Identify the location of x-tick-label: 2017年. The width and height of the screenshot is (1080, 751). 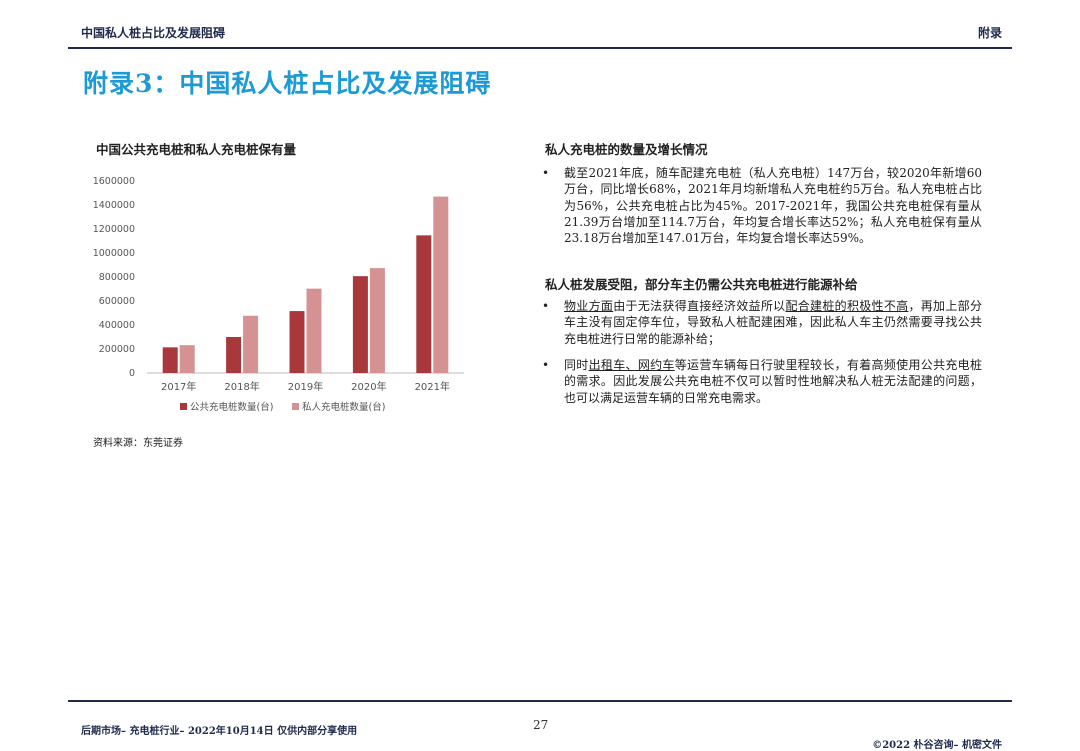
(178, 386).